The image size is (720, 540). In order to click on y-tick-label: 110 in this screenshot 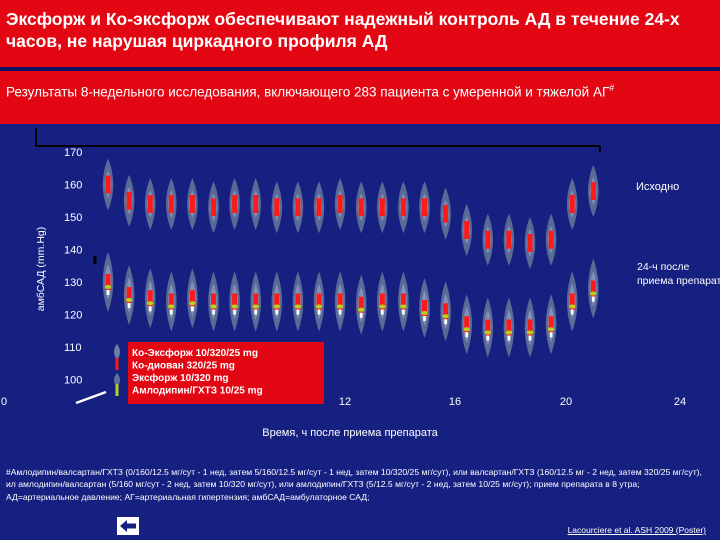, I will do `click(73, 348)`.